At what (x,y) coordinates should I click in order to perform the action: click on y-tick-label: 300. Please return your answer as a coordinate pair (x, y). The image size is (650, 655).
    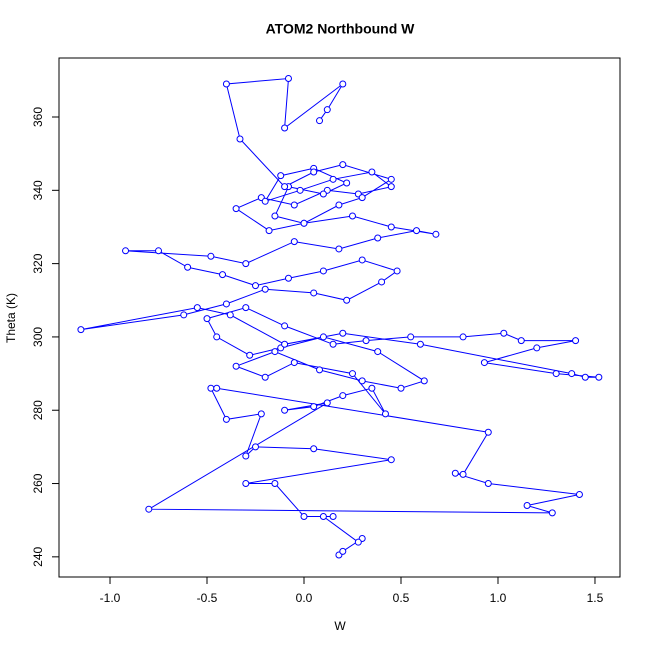
    Looking at the image, I should click on (38, 337).